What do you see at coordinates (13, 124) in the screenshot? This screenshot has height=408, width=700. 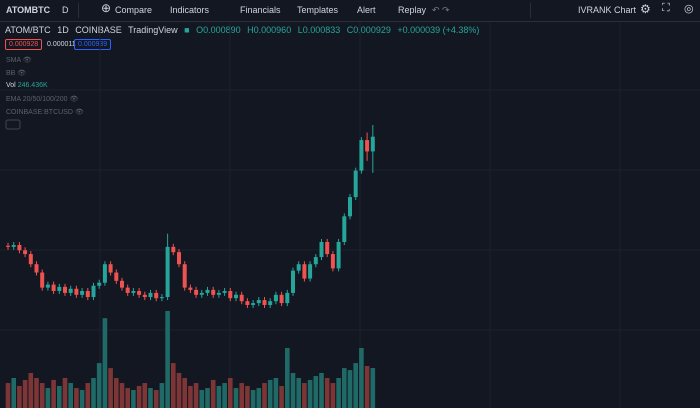 I see `collapse-button` at bounding box center [13, 124].